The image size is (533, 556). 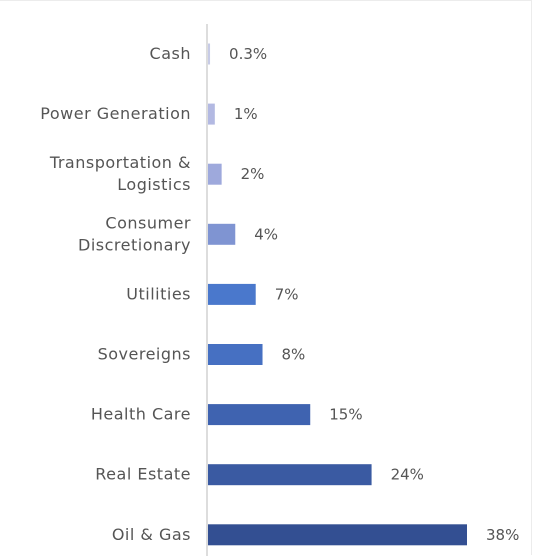 I want to click on category-label-7: Real Estate, so click(x=143, y=474).